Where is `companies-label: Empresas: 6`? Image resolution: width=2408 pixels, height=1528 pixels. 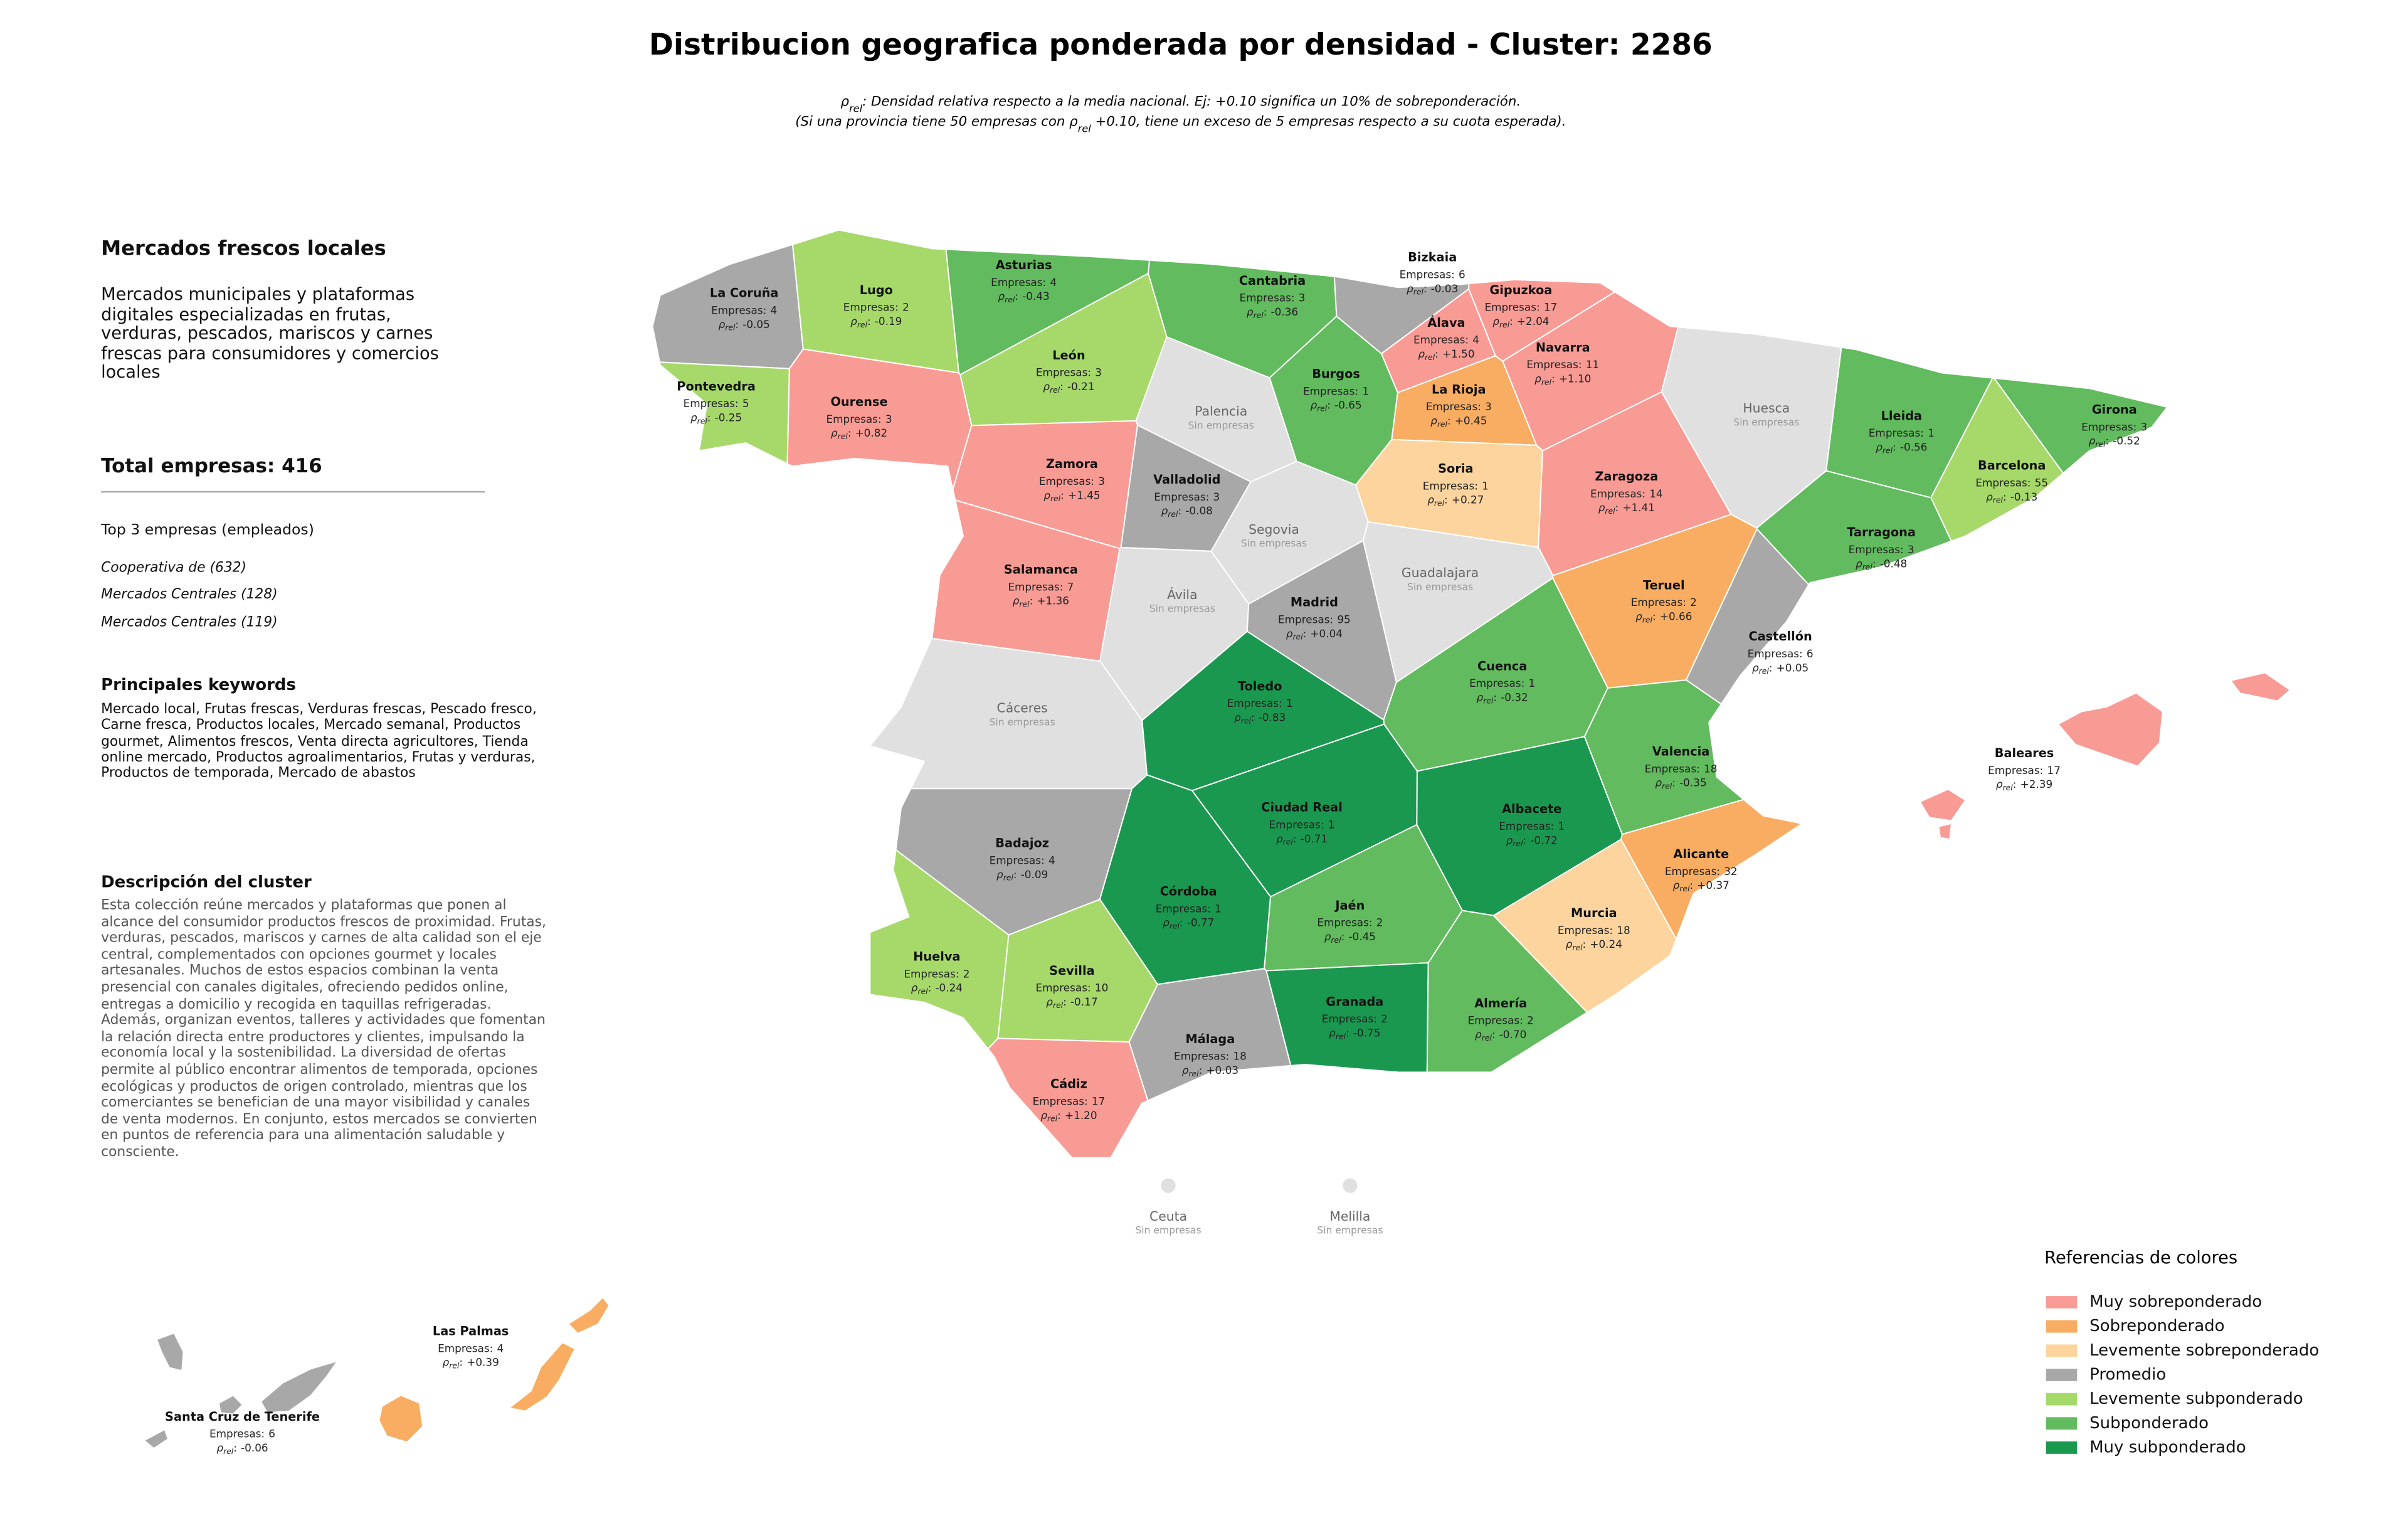
companies-label: Empresas: 6 is located at coordinates (1432, 274).